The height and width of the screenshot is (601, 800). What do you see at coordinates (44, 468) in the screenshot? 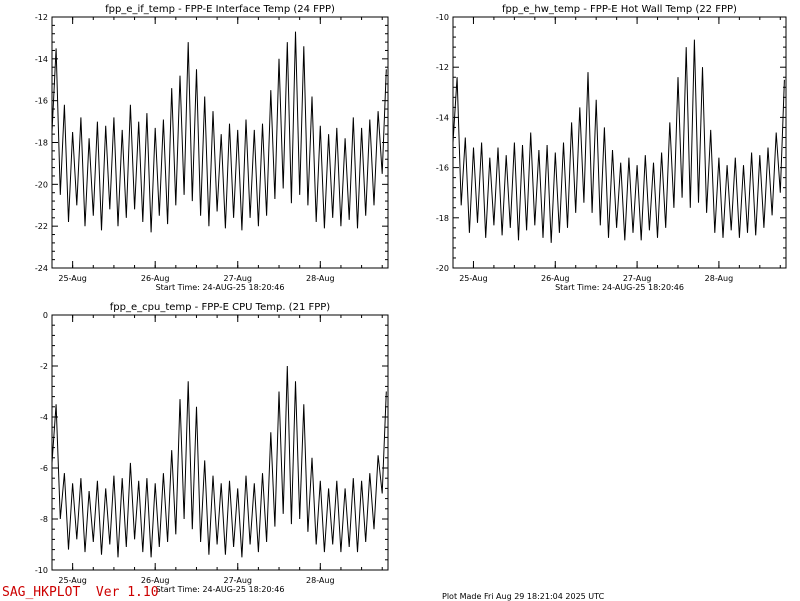
I see `y-tick-label: -6` at bounding box center [44, 468].